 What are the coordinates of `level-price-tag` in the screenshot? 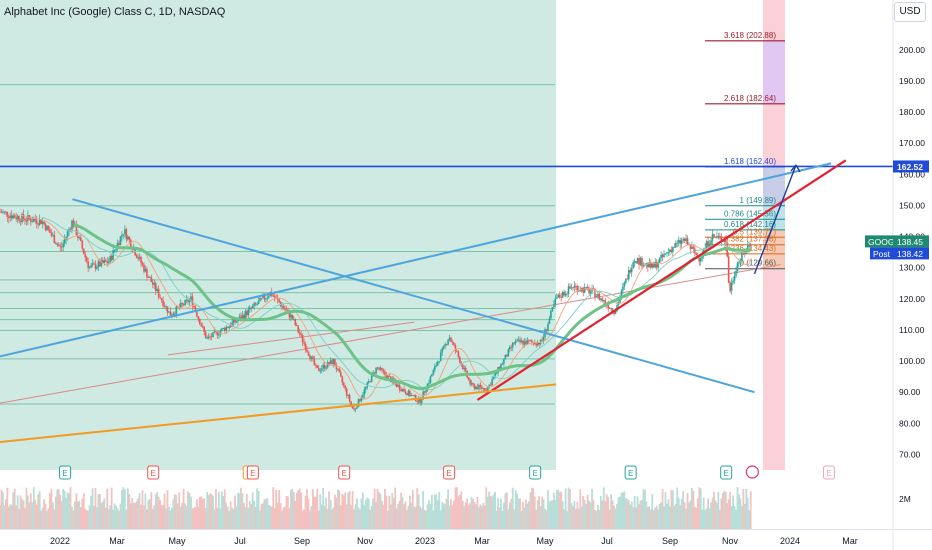 It's located at (911, 166).